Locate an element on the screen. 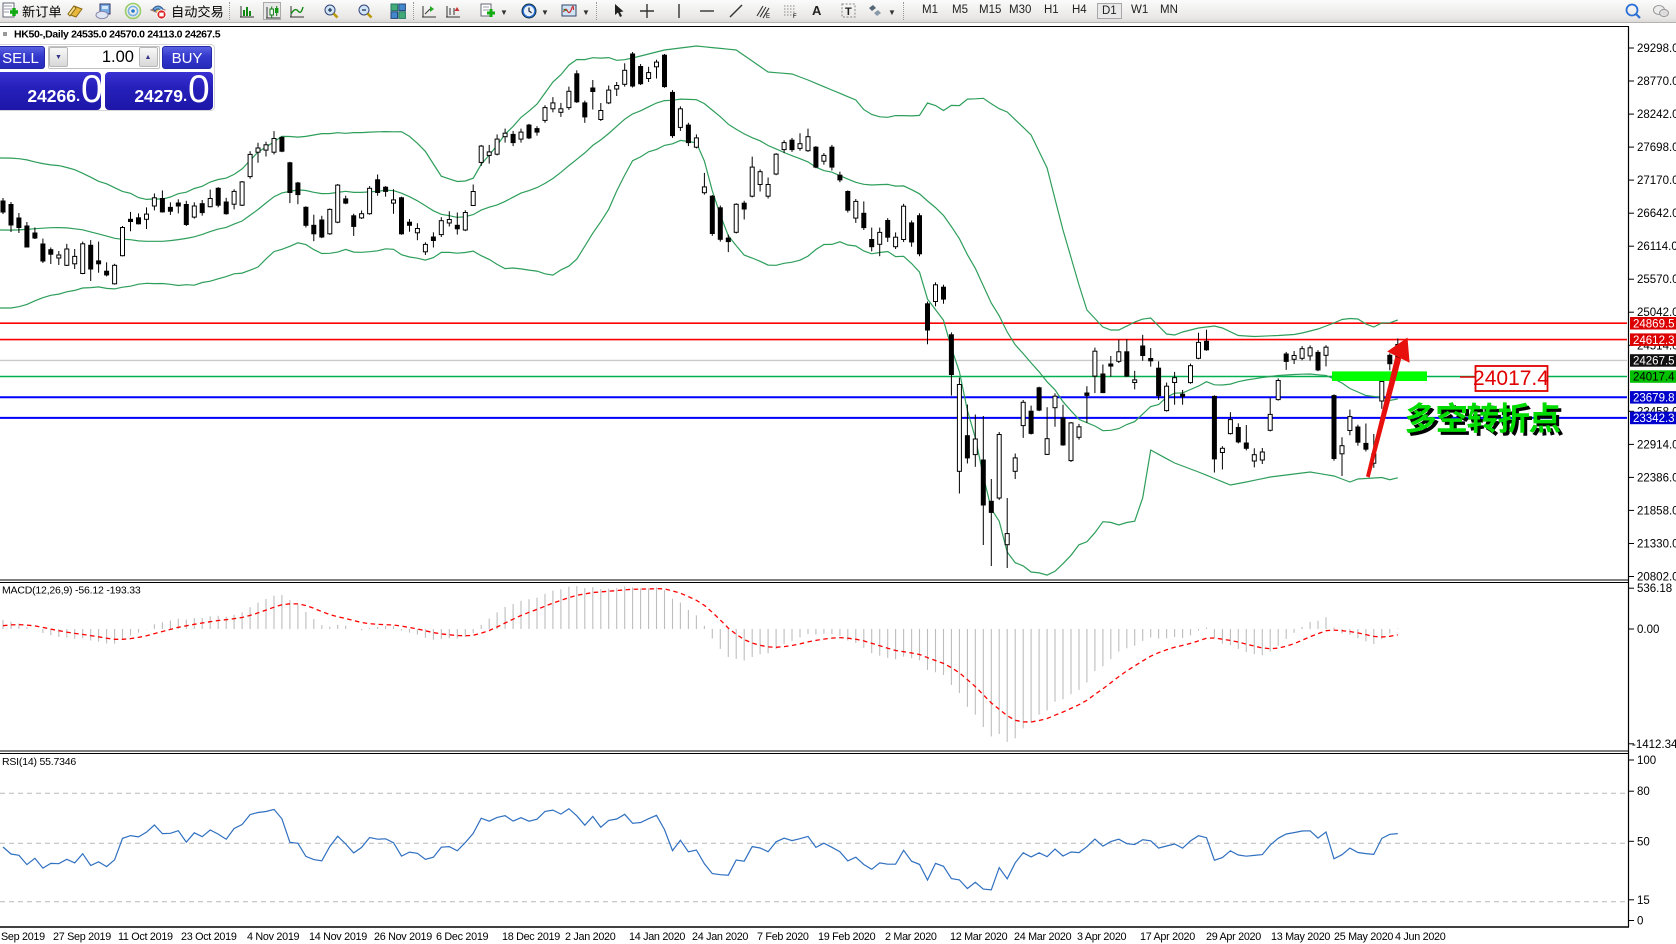  svg-text: 12 Mar 2020 is located at coordinates (979, 937).